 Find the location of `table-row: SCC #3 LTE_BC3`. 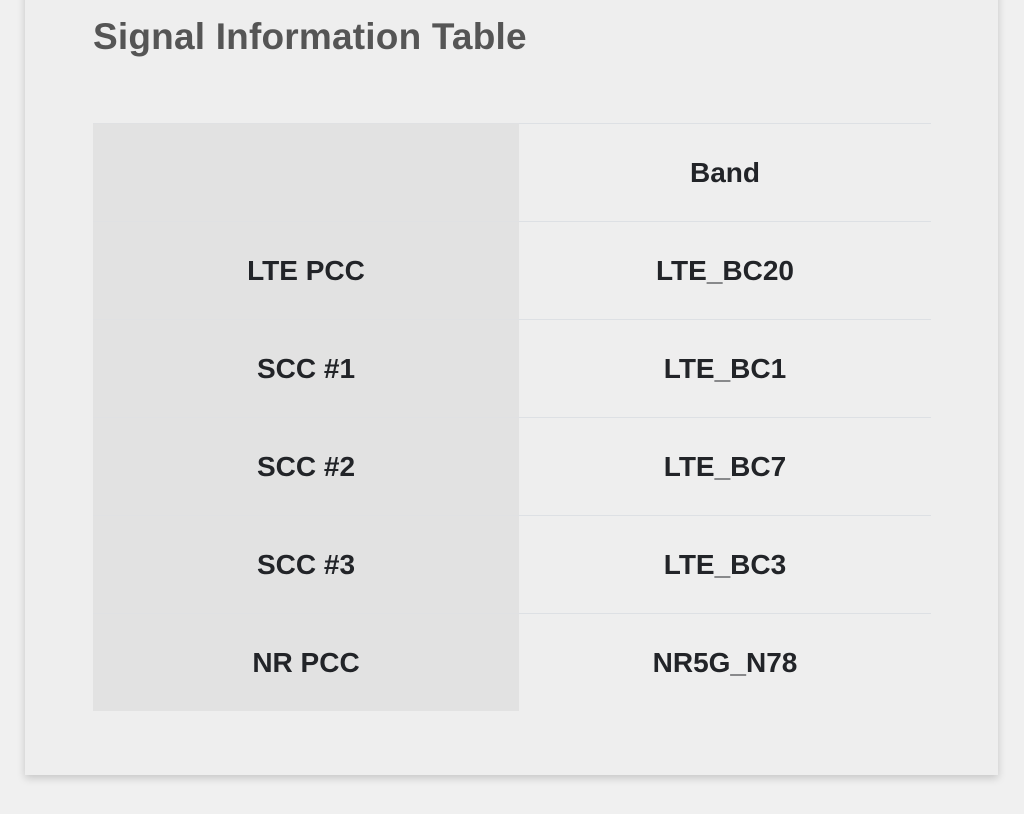

table-row: SCC #3 LTE_BC3 is located at coordinates (512, 564).